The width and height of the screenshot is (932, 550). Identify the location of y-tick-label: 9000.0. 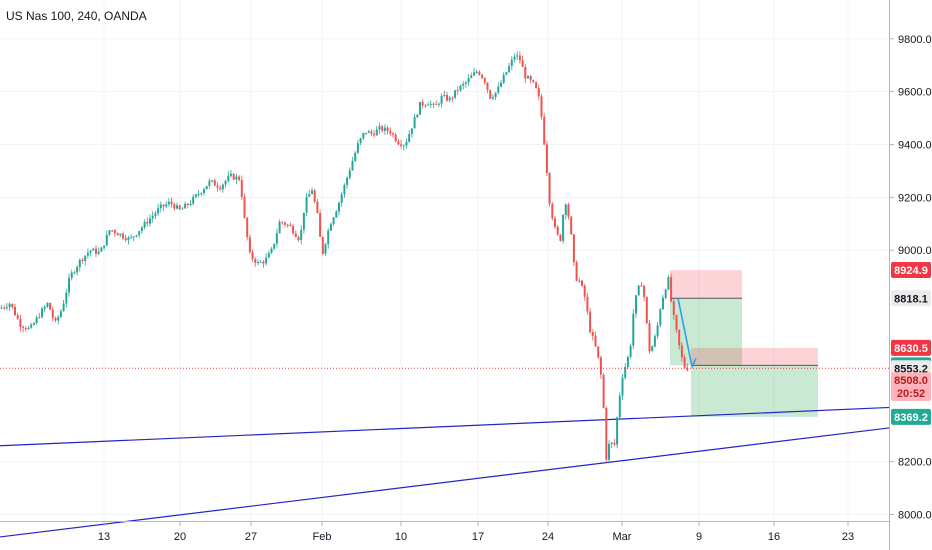
(915, 251).